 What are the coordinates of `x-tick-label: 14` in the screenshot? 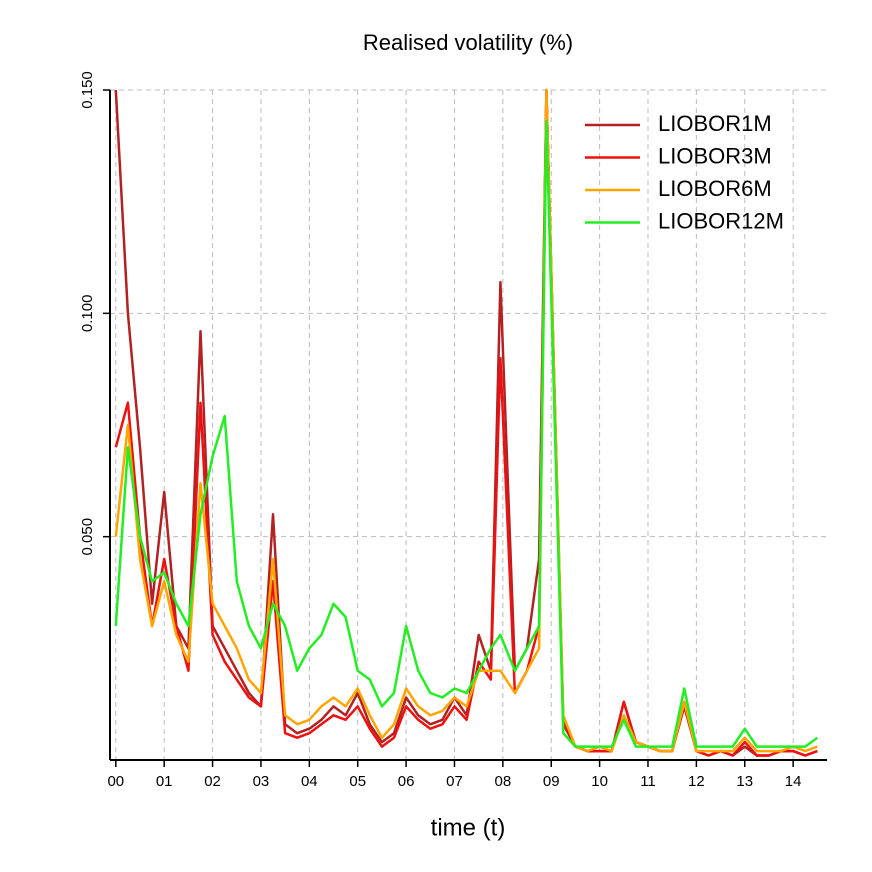 It's located at (793, 781).